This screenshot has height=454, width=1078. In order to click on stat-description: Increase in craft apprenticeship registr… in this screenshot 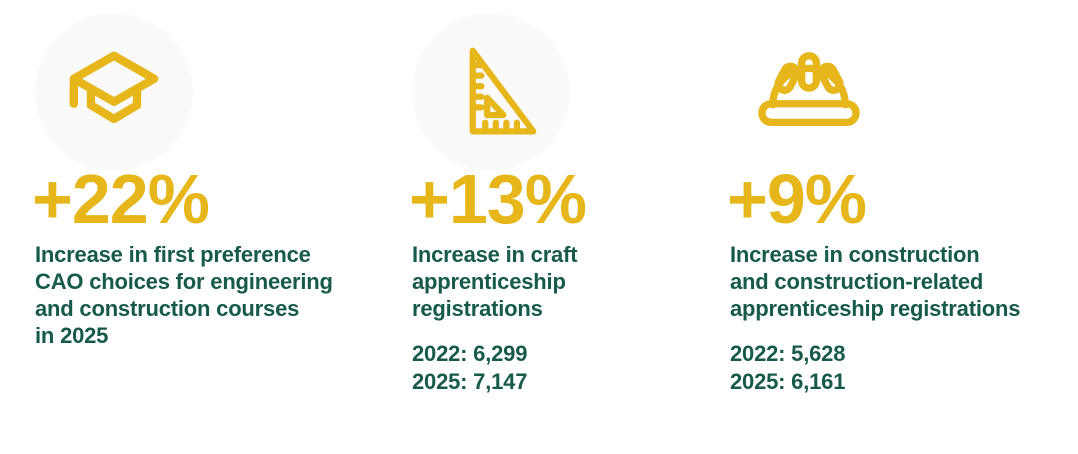, I will do `click(557, 281)`.